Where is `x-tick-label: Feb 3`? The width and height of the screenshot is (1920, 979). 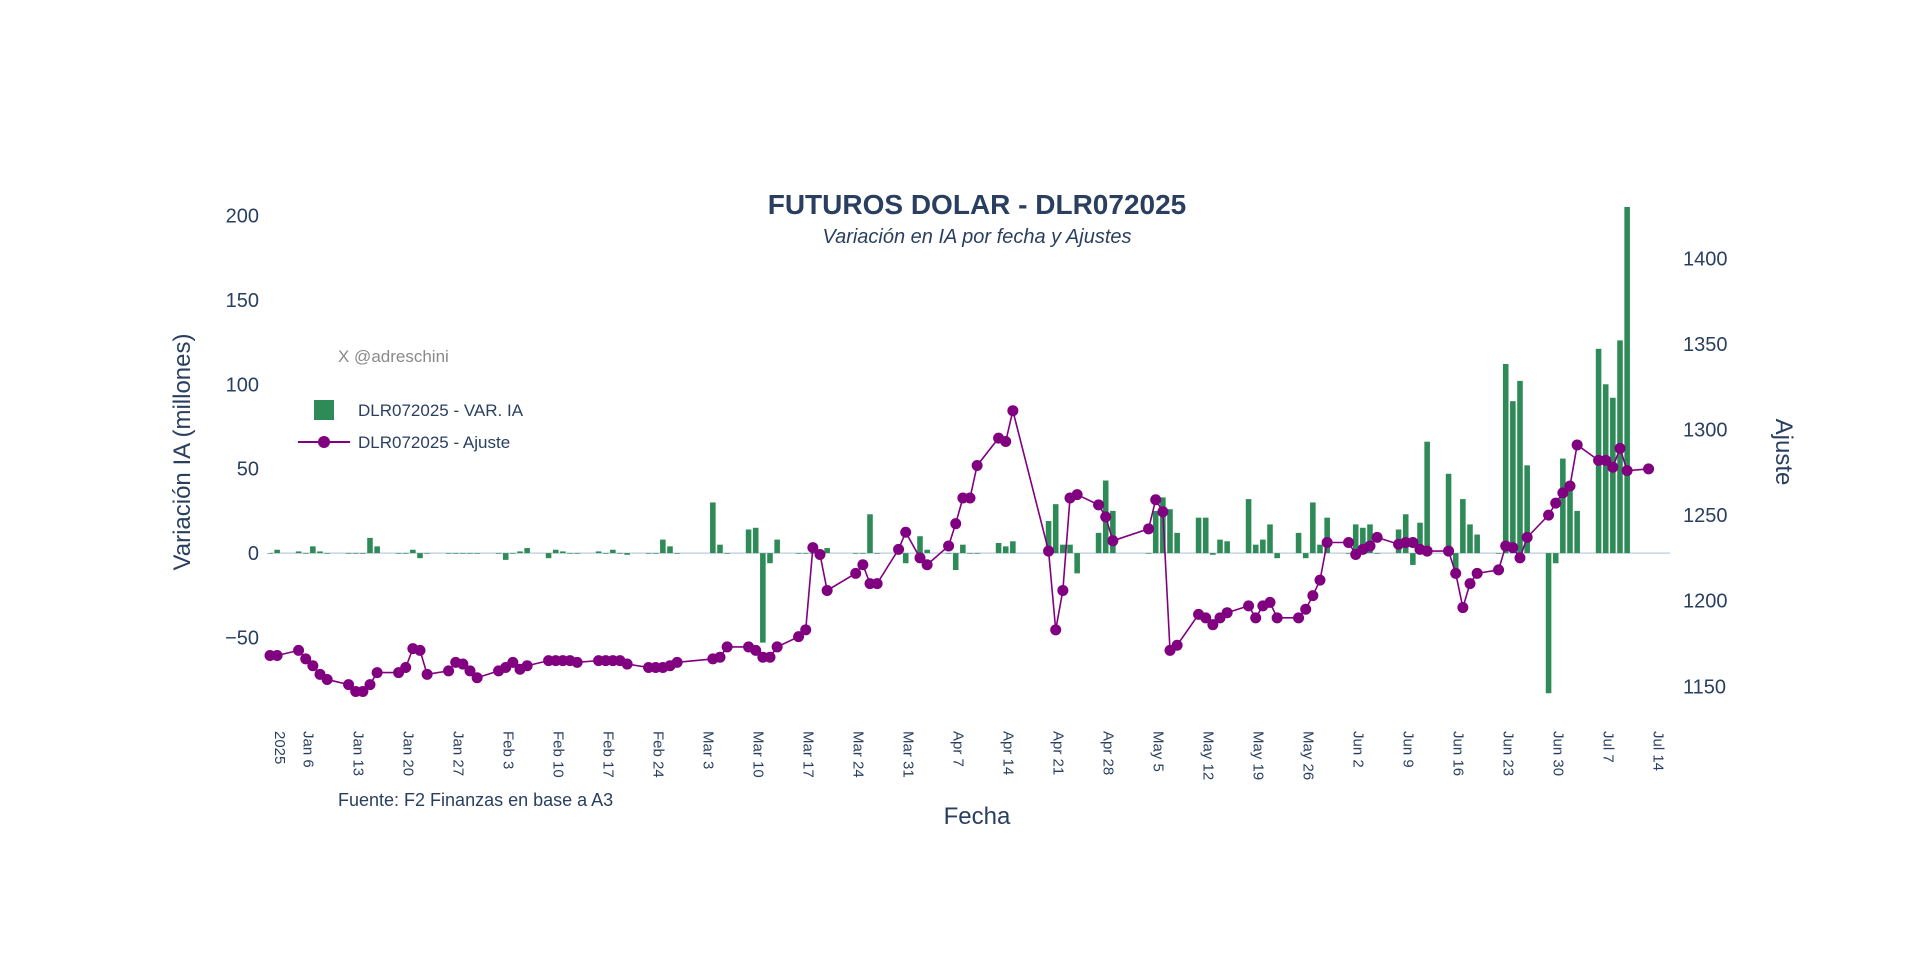 x-tick-label: Feb 3 is located at coordinates (508, 750).